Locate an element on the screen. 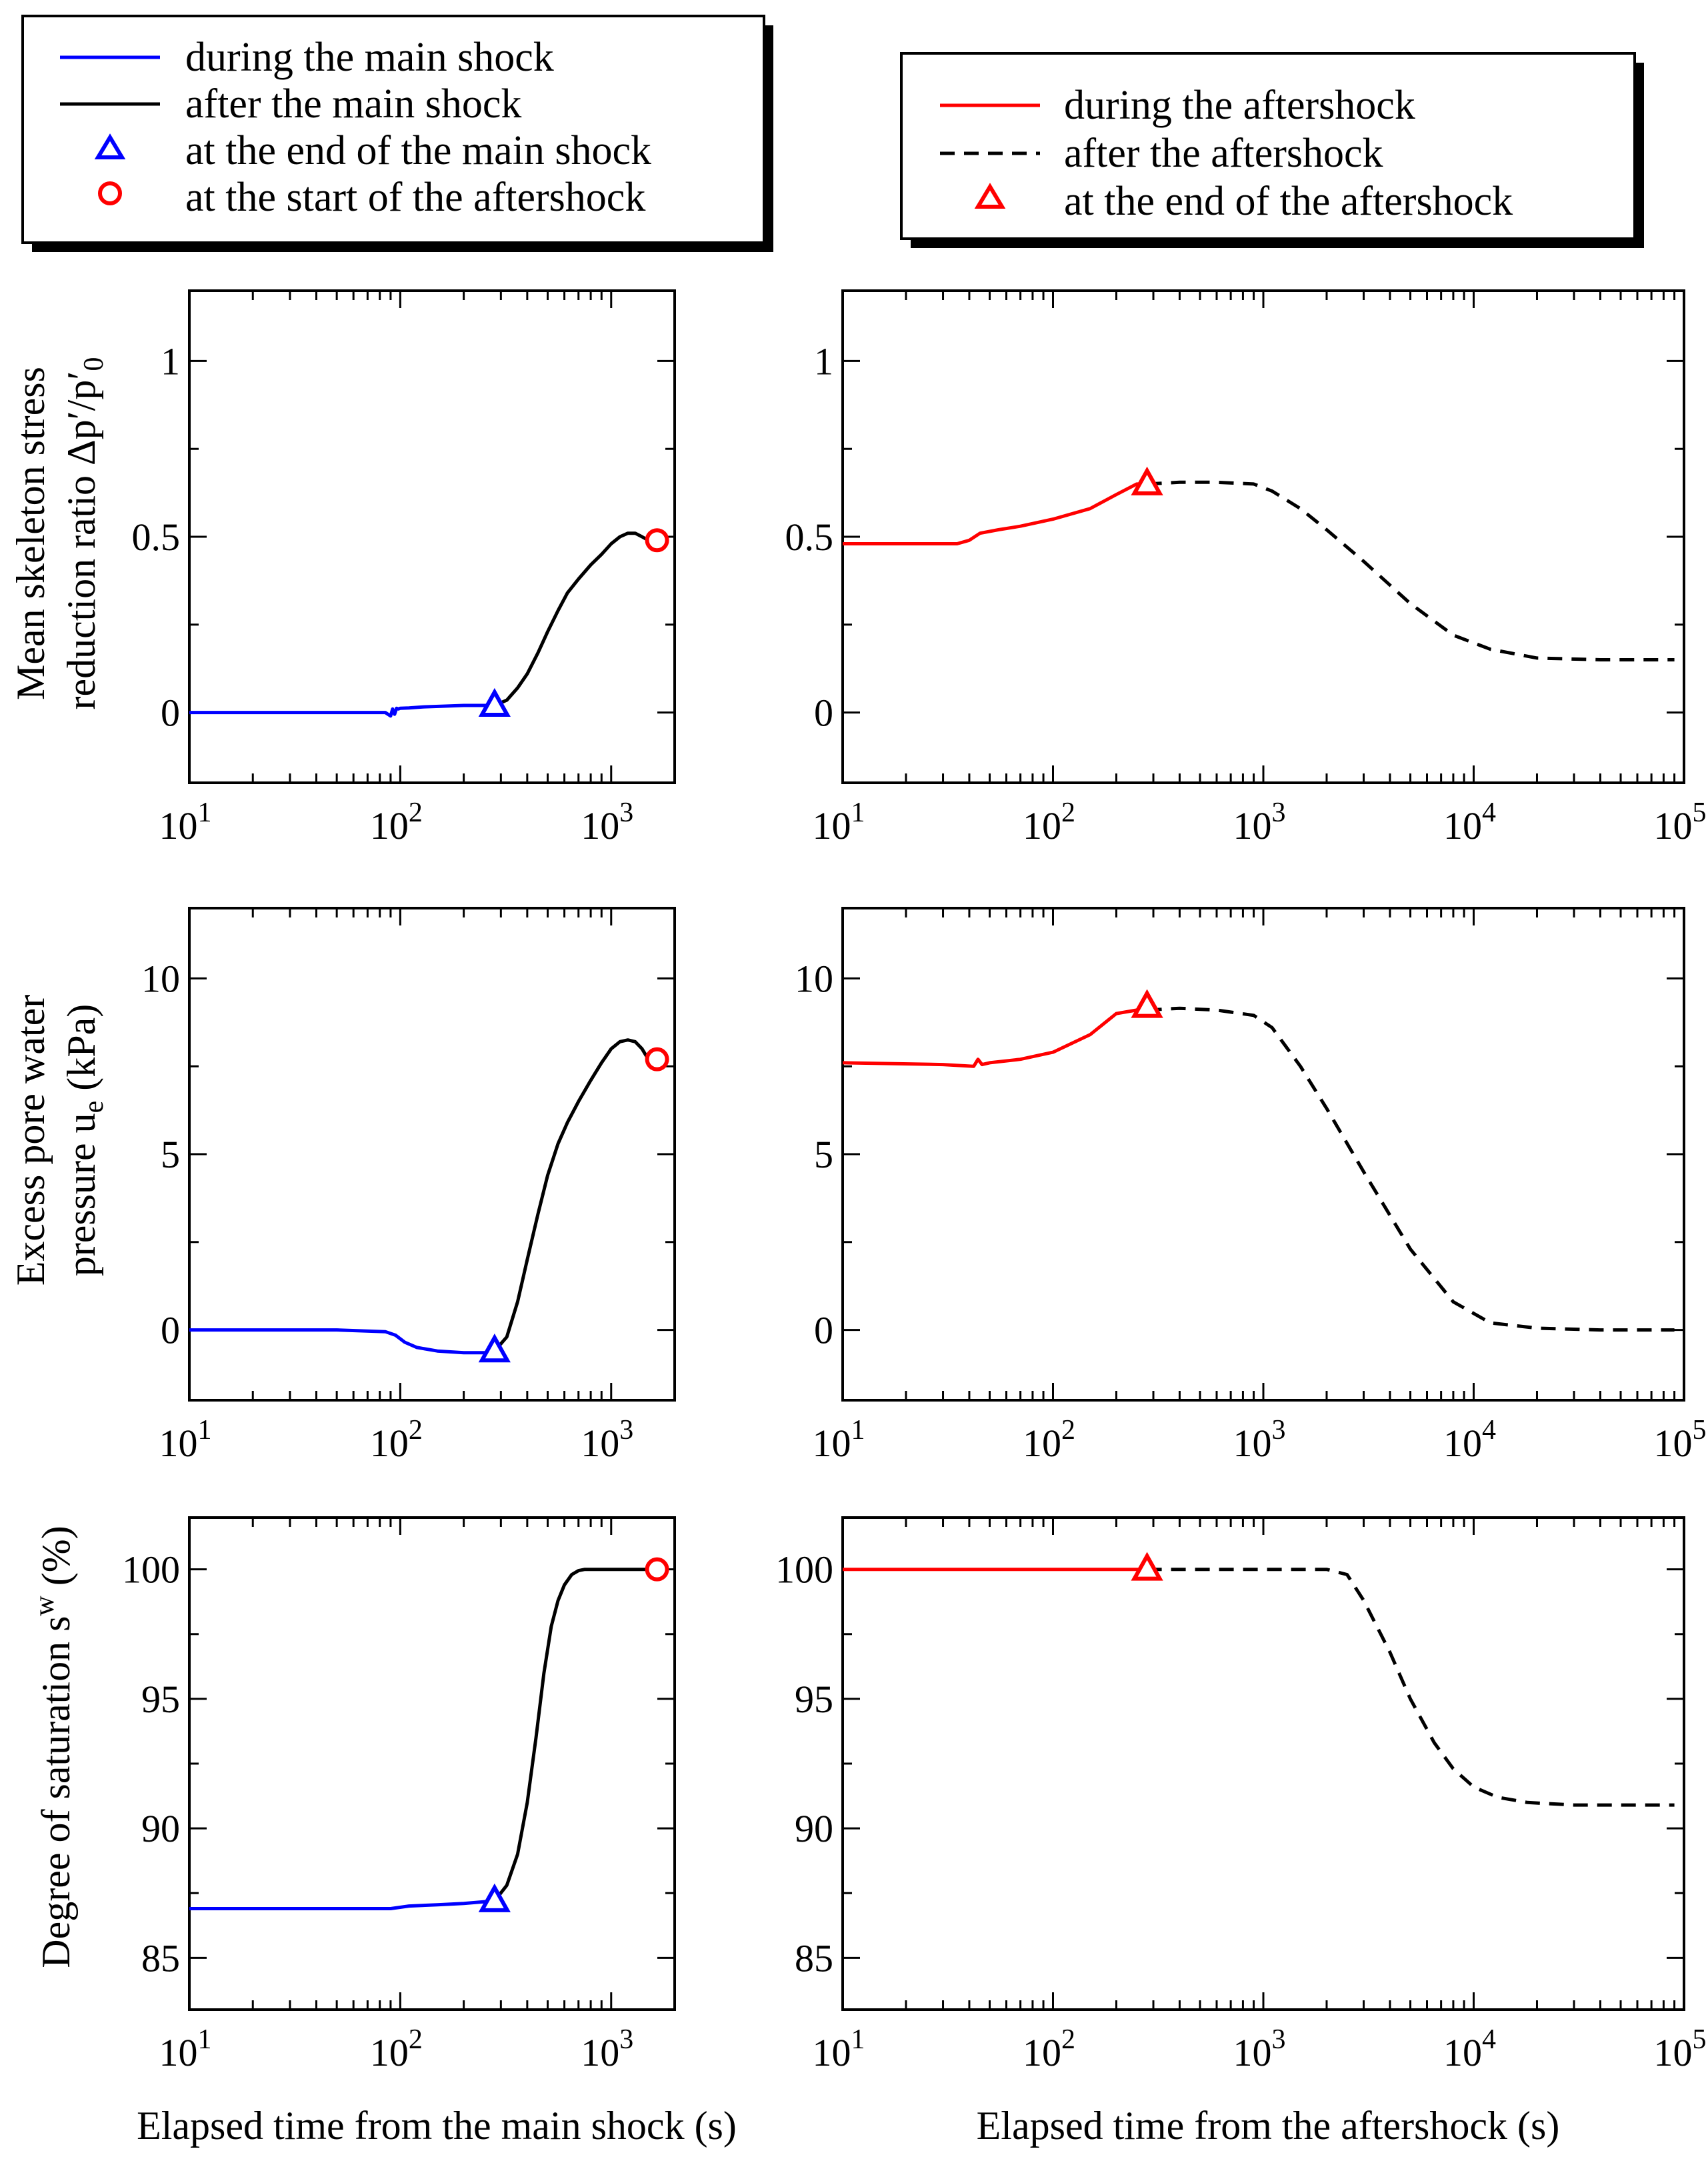  y-tick-label: 5 is located at coordinates (170, 1154).